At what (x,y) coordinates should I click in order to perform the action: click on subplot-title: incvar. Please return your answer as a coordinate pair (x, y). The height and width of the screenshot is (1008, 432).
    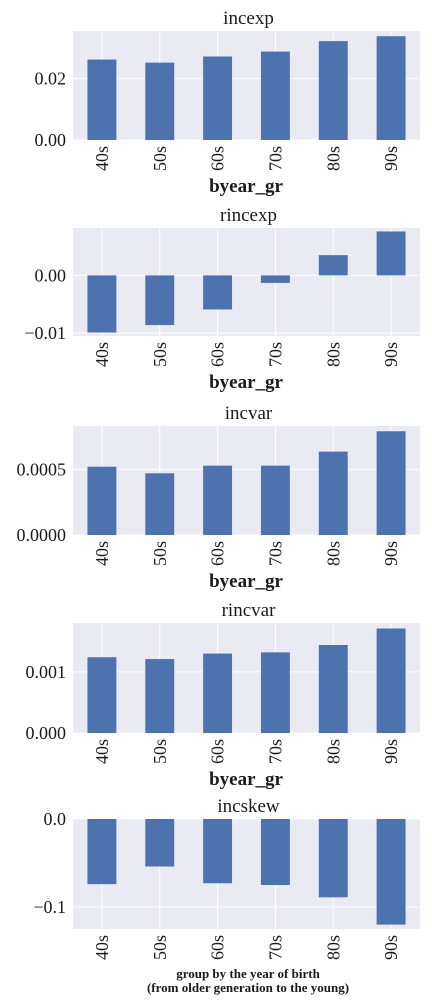
    Looking at the image, I should click on (249, 413).